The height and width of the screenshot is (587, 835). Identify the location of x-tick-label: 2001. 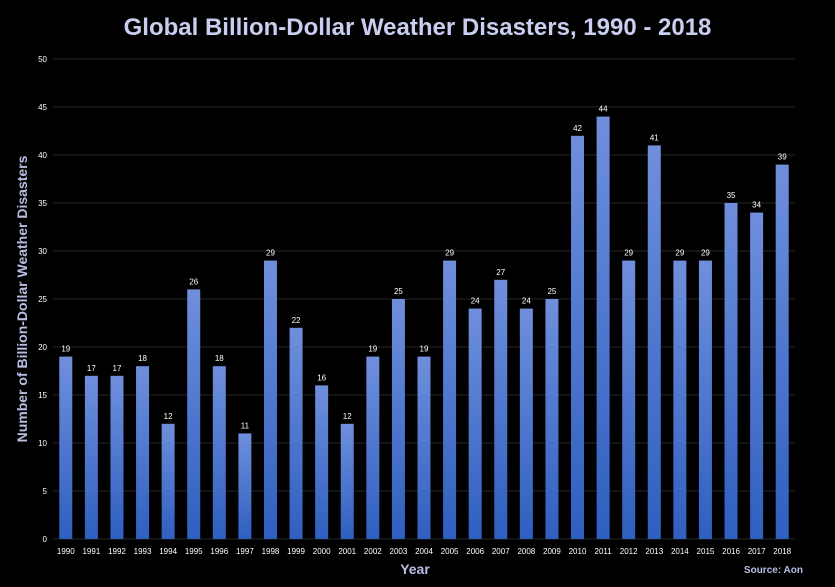
(347, 551).